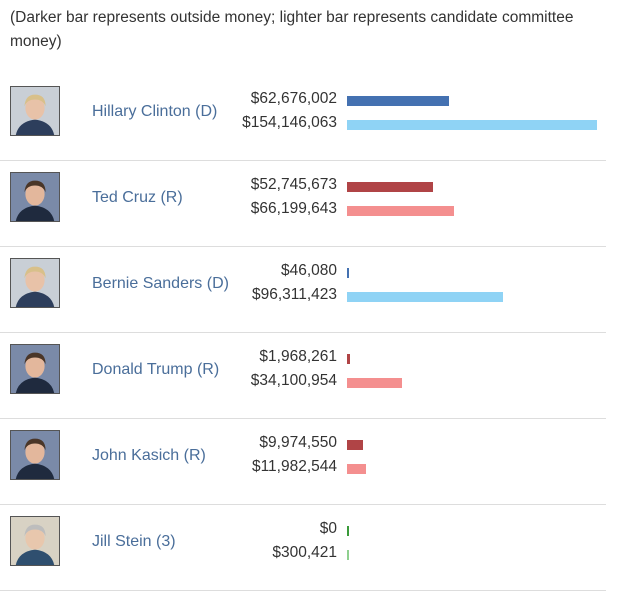 Image resolution: width=627 pixels, height=607 pixels. I want to click on clinton-photo, so click(35, 111).